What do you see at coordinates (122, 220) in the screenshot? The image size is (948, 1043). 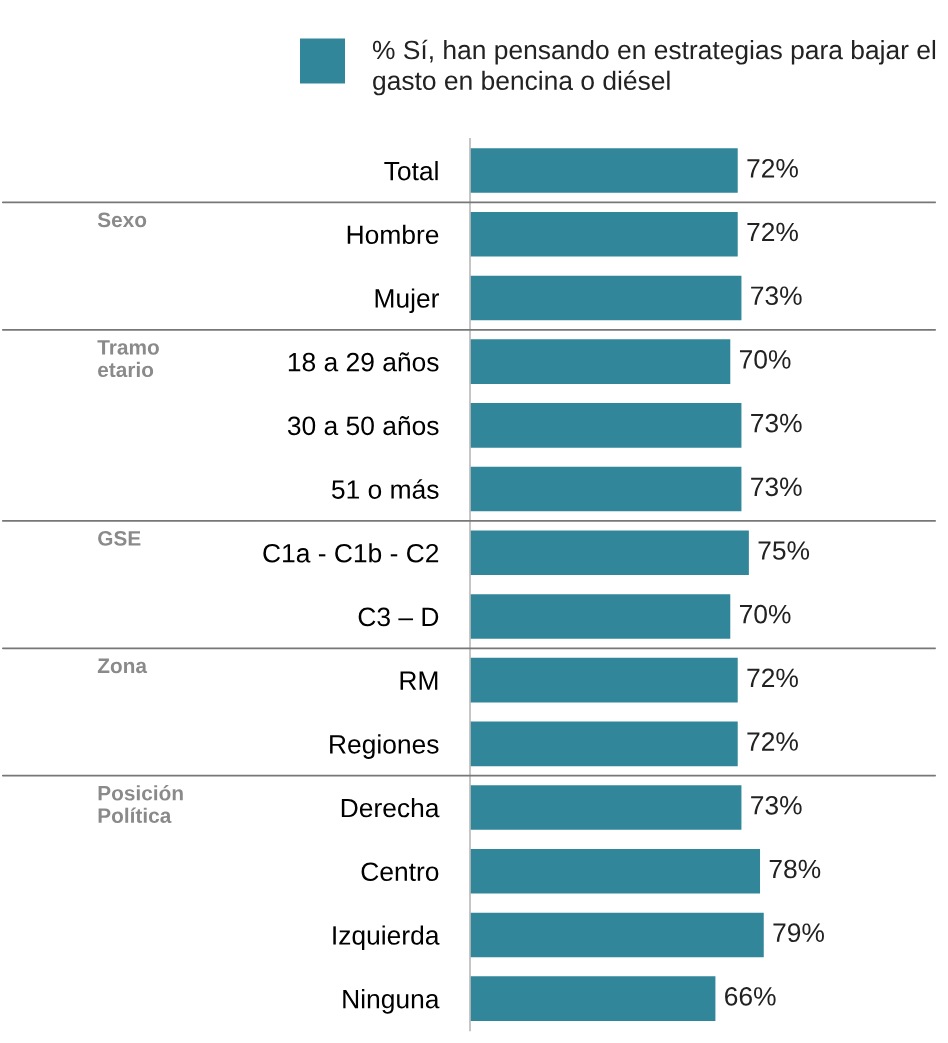 I see `text: Sexo` at bounding box center [122, 220].